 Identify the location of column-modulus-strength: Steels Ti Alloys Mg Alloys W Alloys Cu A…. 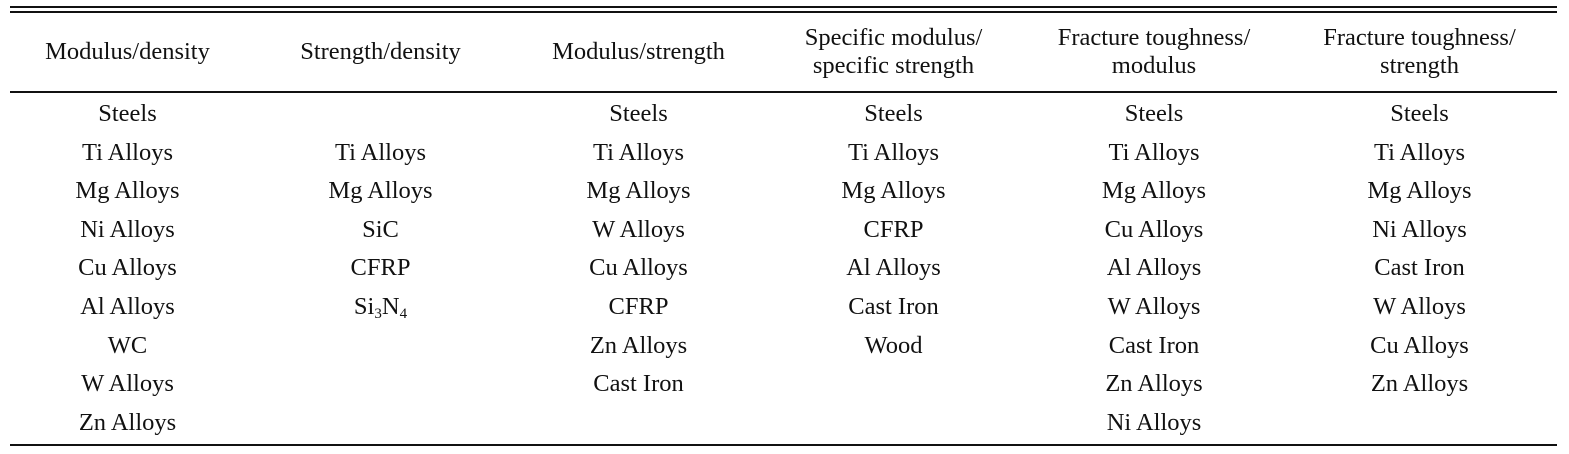
(638, 269).